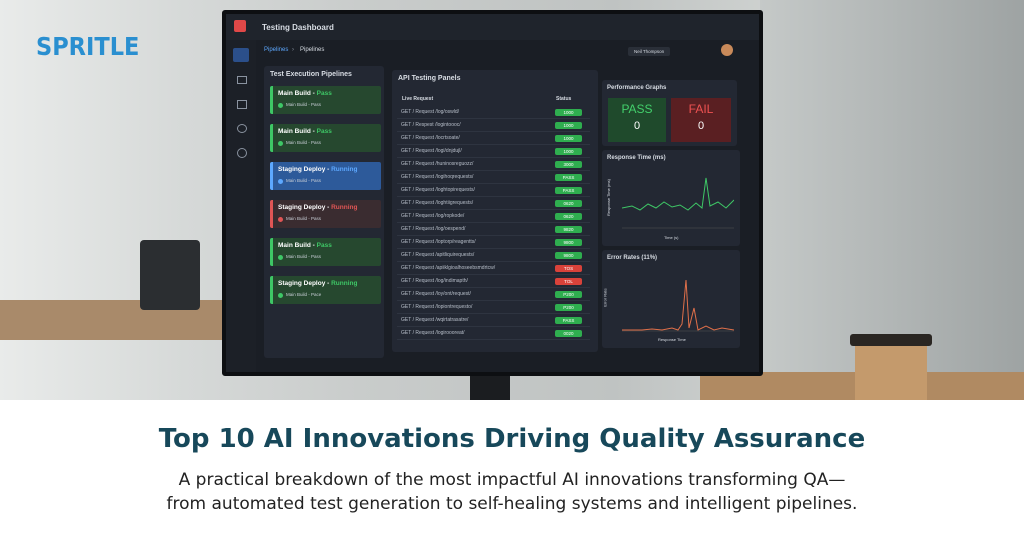 This screenshot has height=538, width=1024. I want to click on request-text: GET / Request /huninosreguozz/, so click(437, 164).